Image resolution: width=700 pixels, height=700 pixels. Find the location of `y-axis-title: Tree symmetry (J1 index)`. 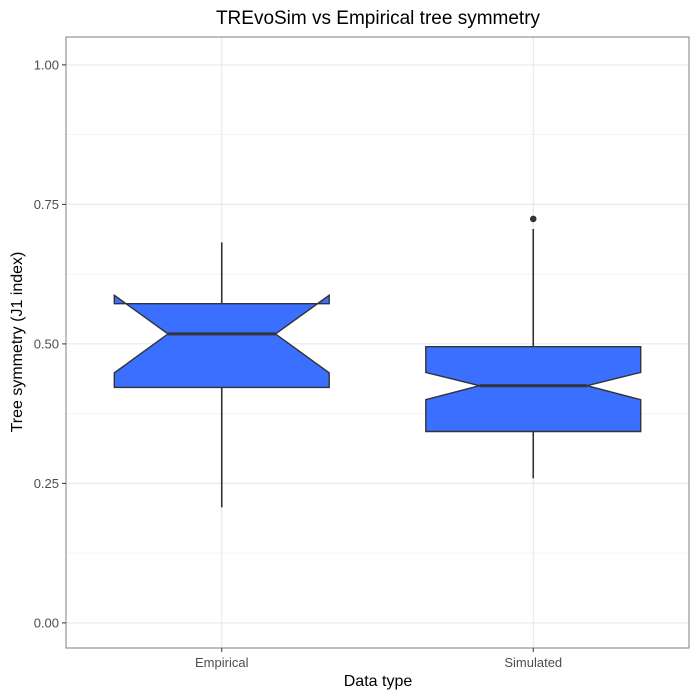

y-axis-title: Tree symmetry (J1 index) is located at coordinates (17, 342).